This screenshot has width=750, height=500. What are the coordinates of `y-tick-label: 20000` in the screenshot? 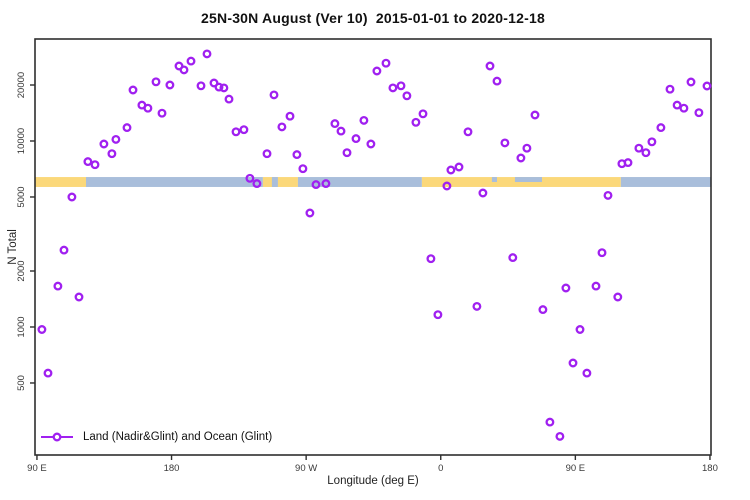 It's located at (21, 85).